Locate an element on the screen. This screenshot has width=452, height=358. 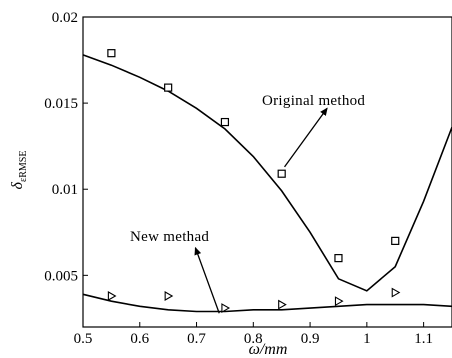
x-tick-label: 1.1 is located at coordinates (423, 339).